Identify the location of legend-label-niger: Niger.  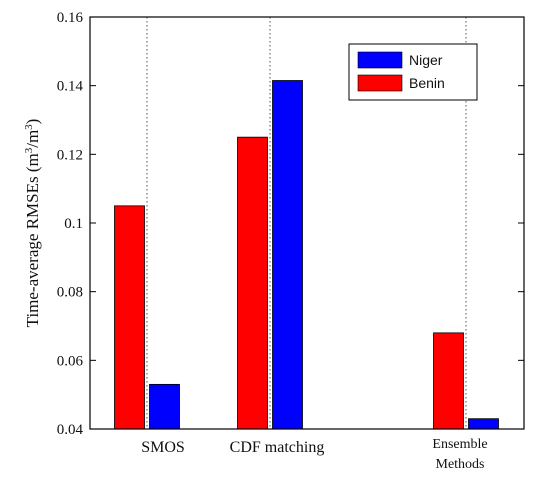
(426, 60).